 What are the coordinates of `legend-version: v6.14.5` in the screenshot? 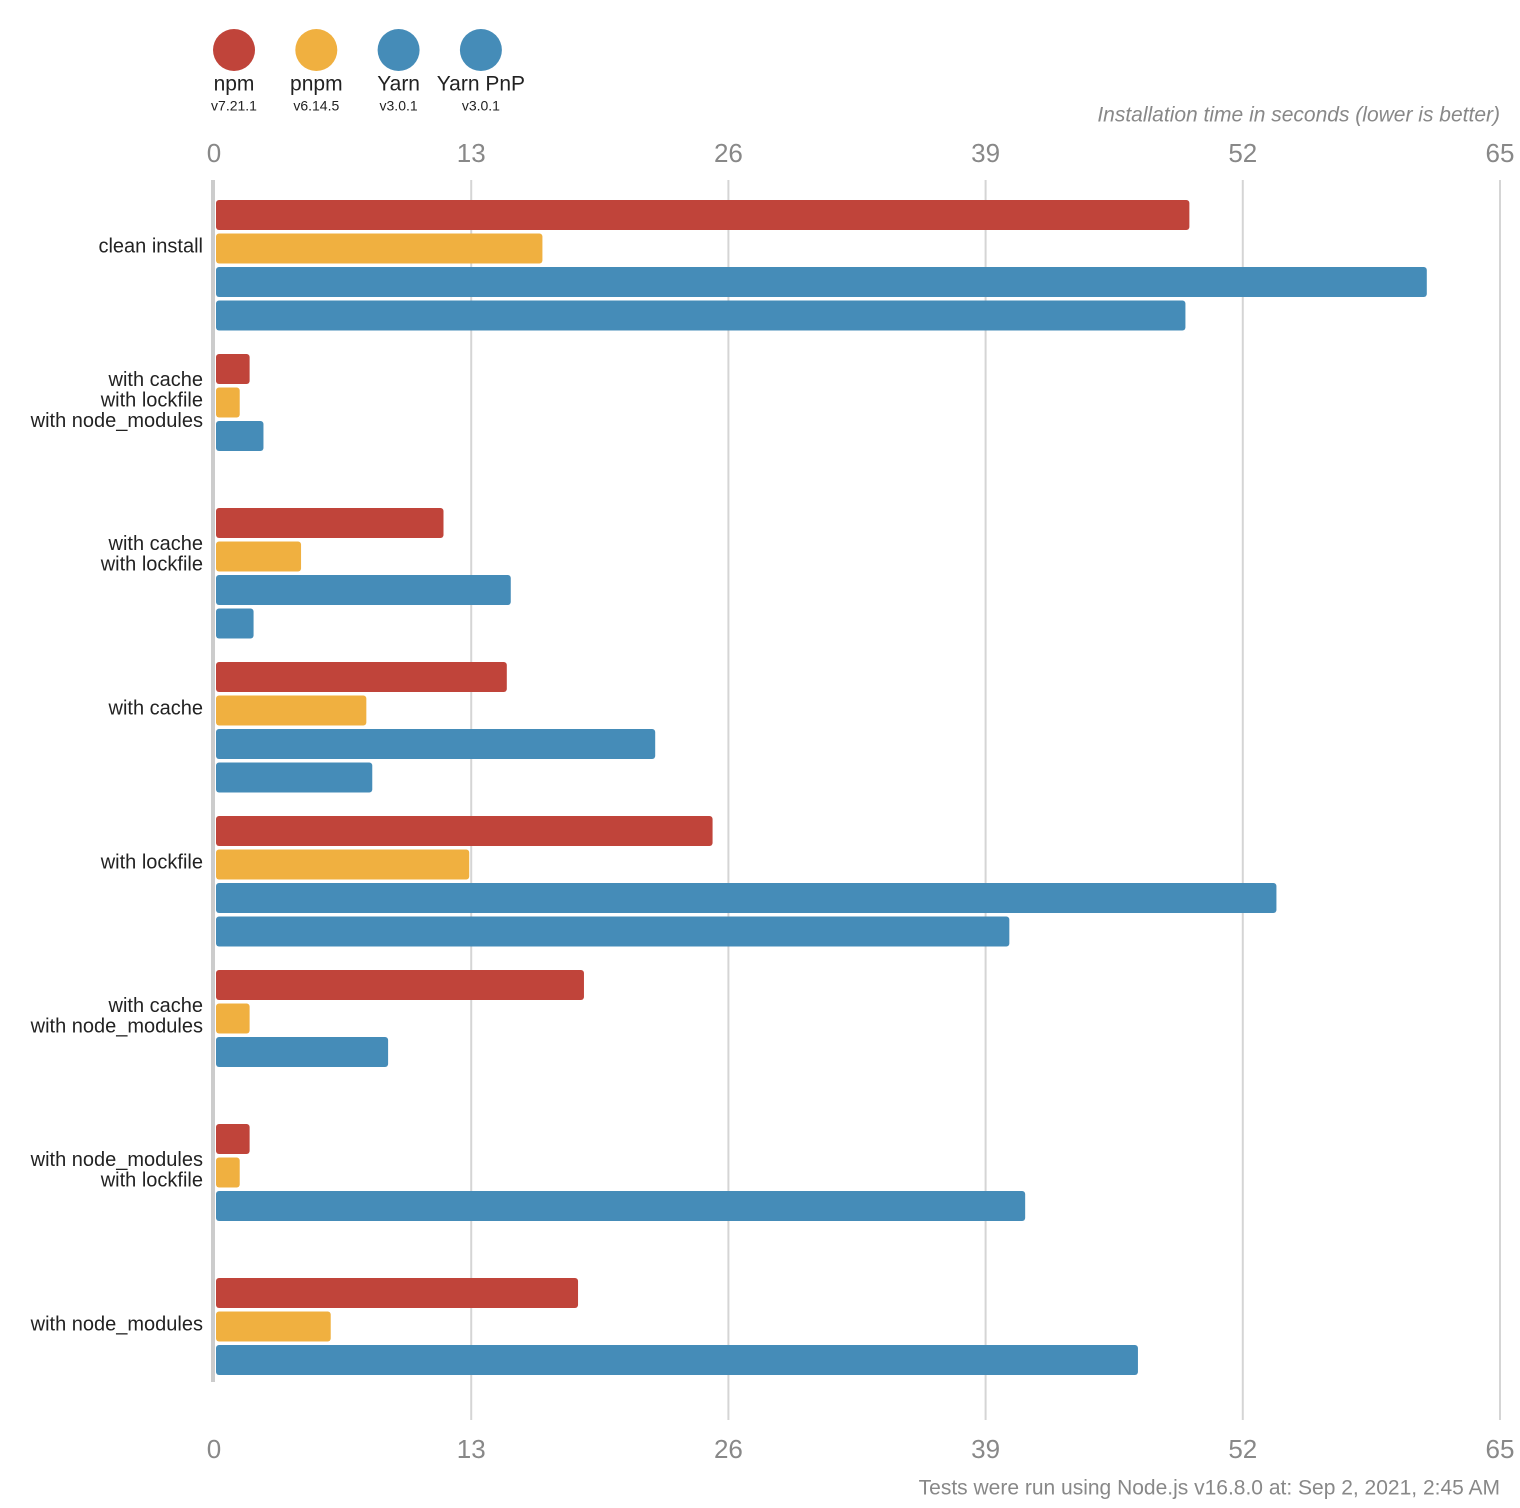 It's located at (316, 106).